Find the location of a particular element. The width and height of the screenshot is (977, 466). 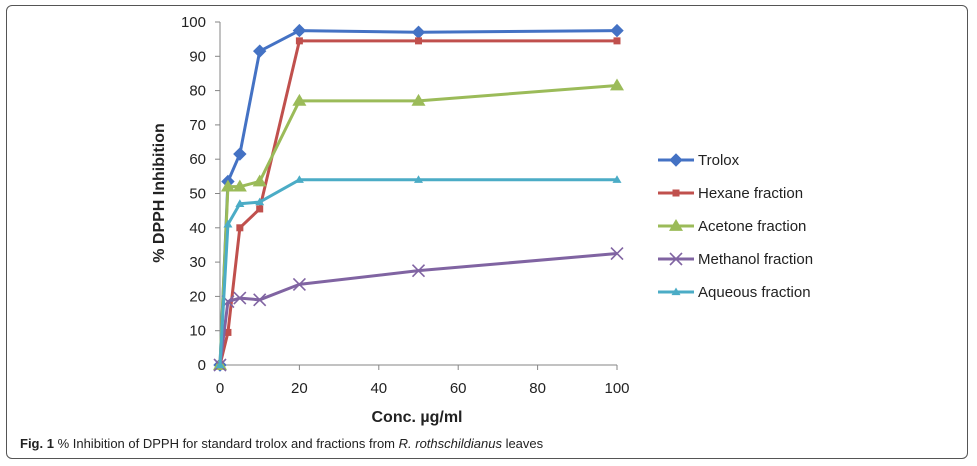

caption-text-end: leaves is located at coordinates (522, 443).